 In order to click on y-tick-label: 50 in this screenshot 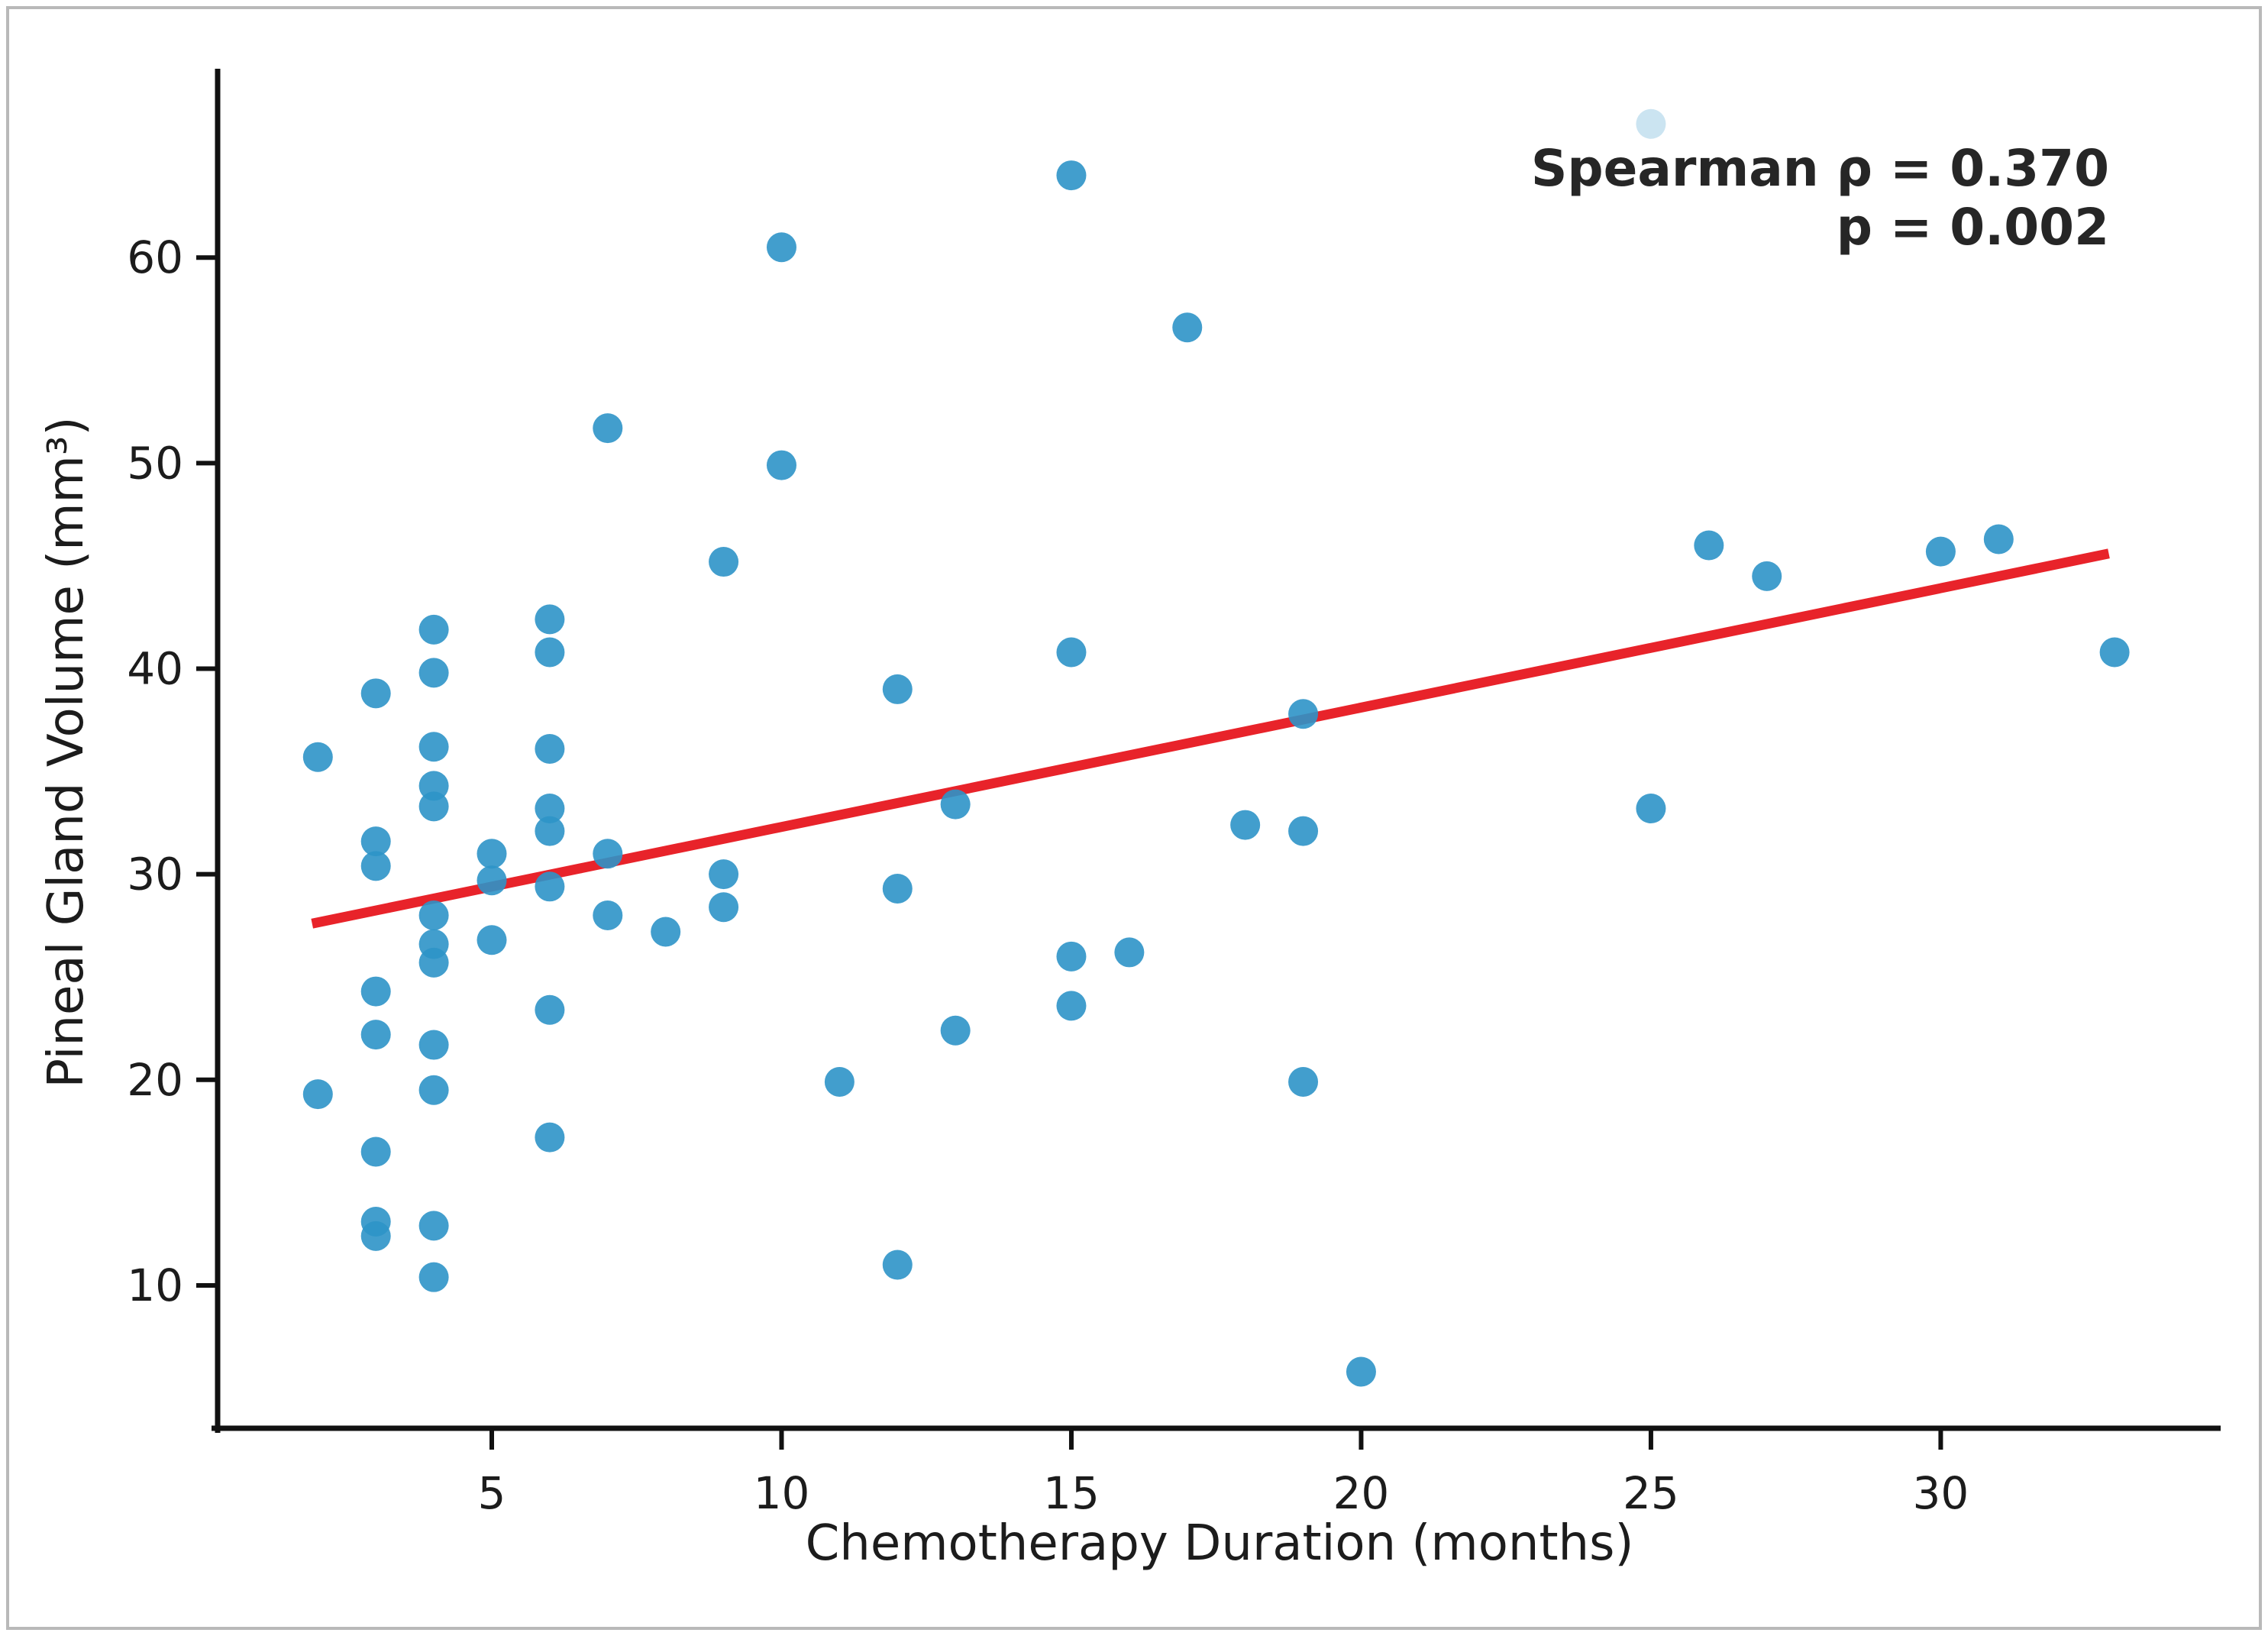, I will do `click(155, 463)`.